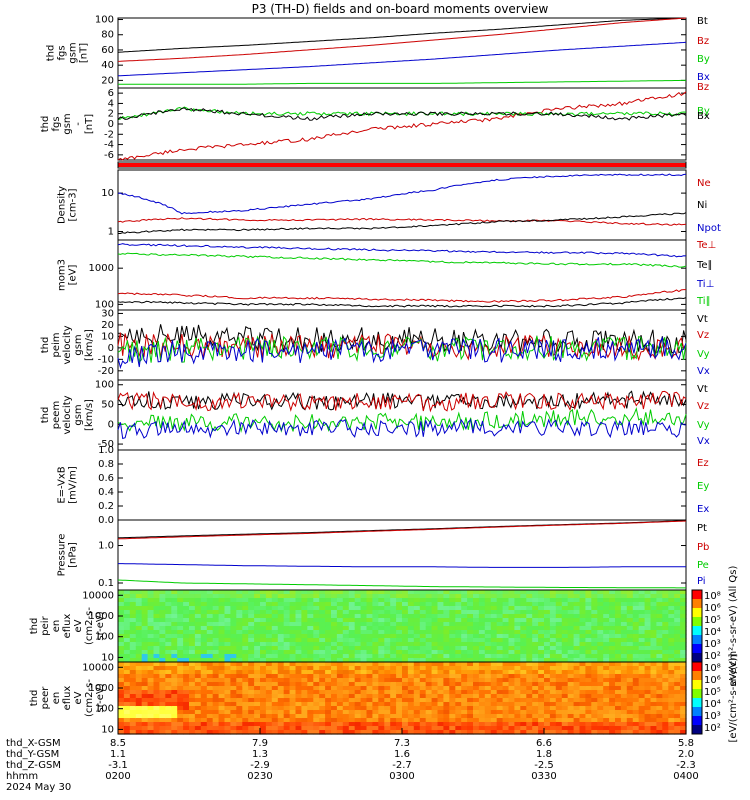 This screenshot has height=800, width=750. I want to click on legend-entry: Vx, so click(703, 441).